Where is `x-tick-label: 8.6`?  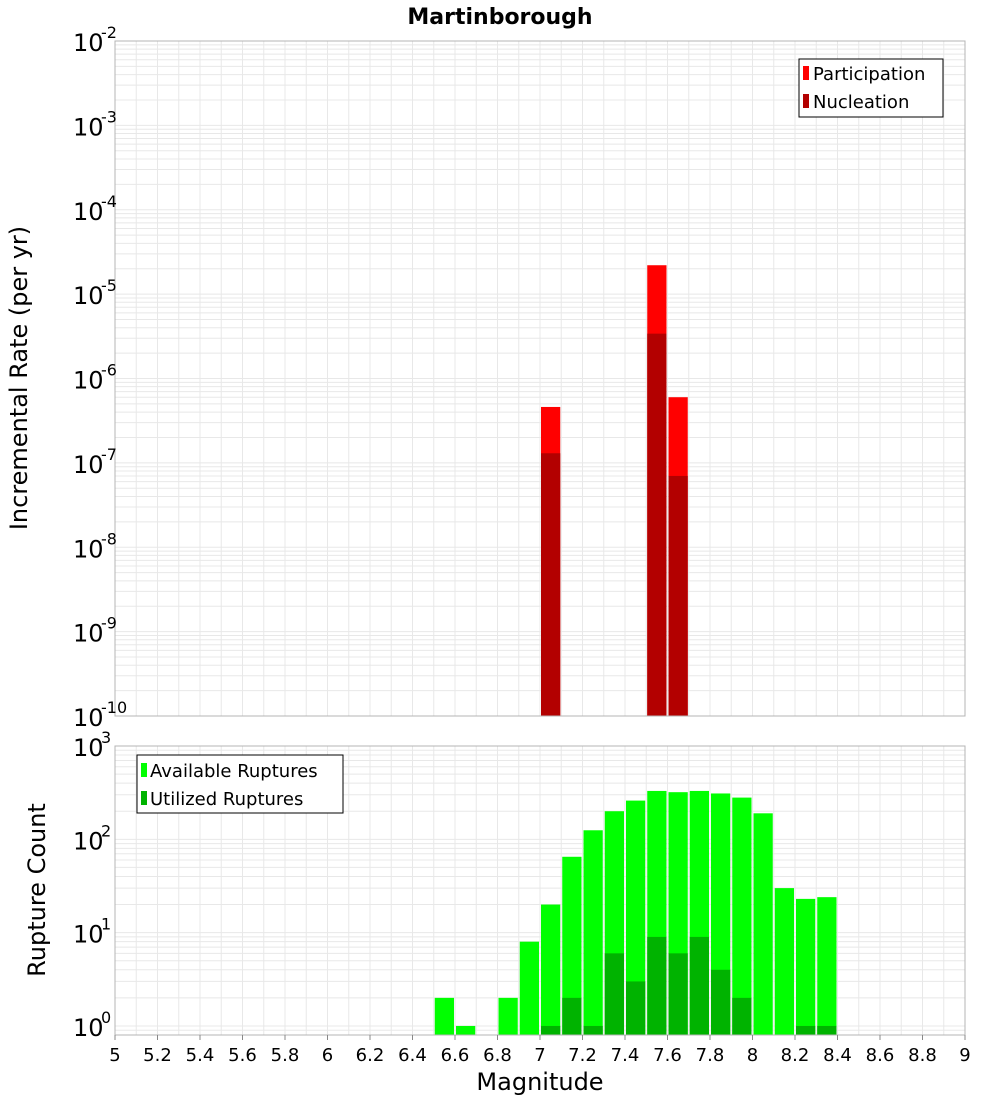 x-tick-label: 8.6 is located at coordinates (880, 1055).